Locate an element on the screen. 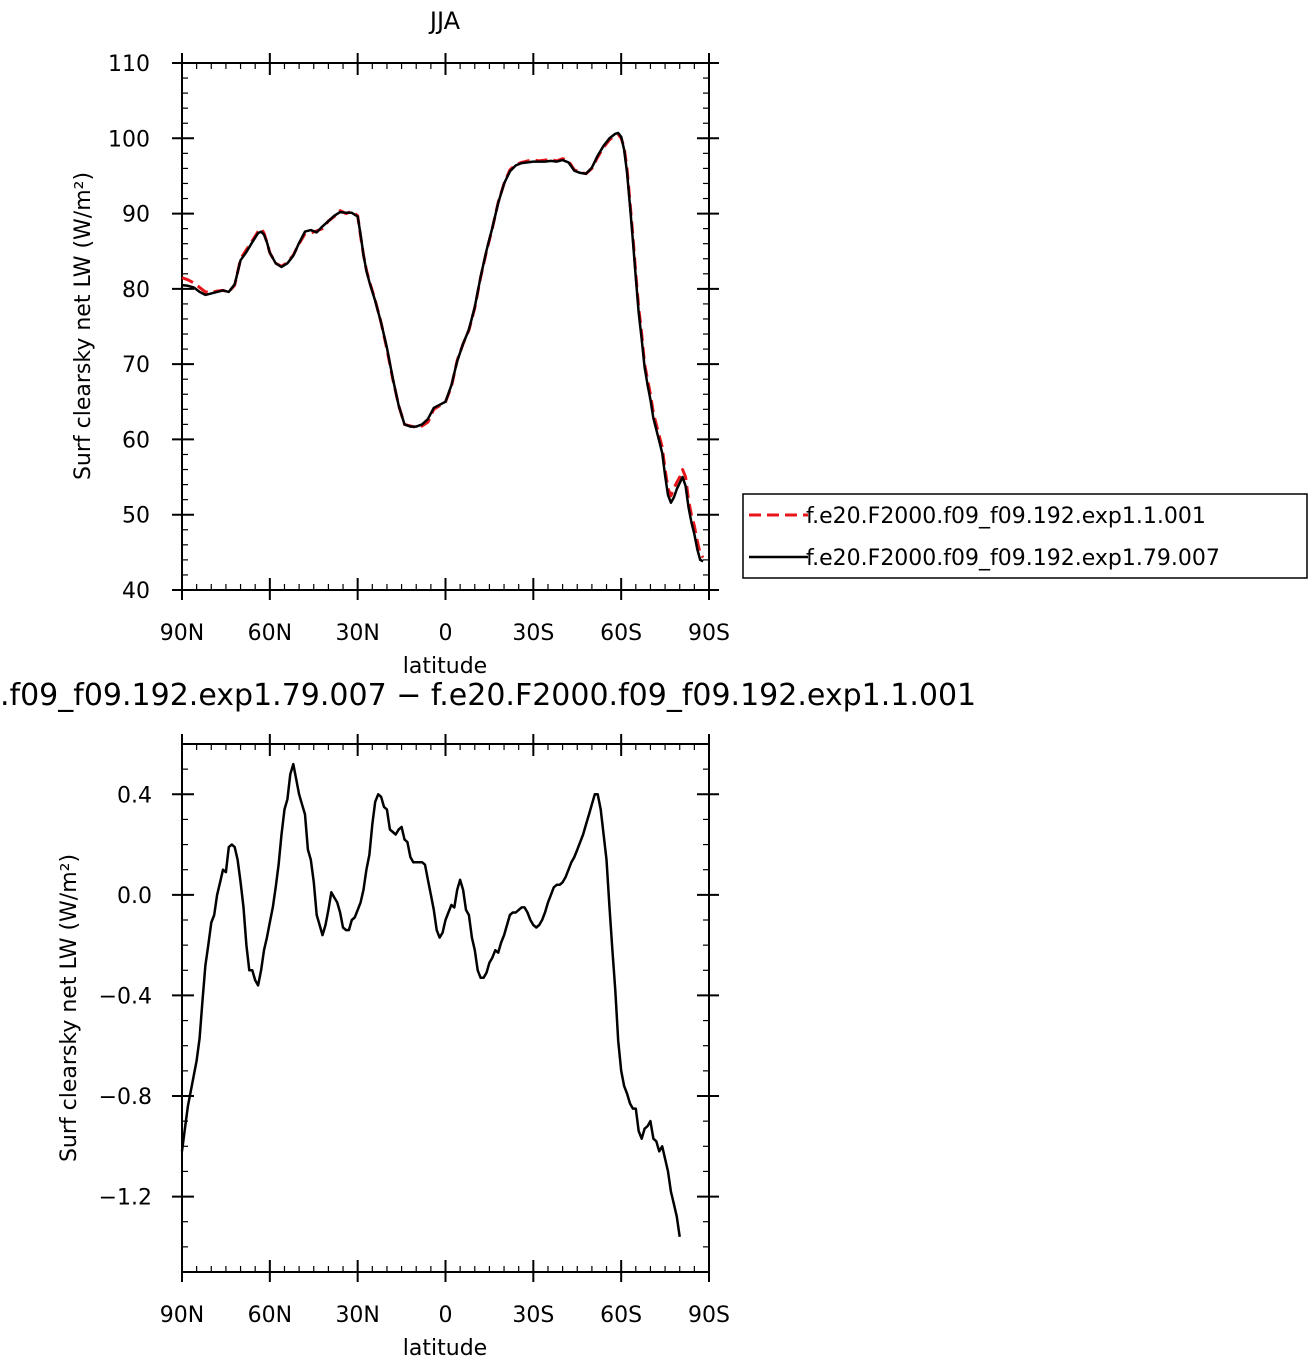  top-y-axis-label: Surf clearsky net LW (W/m²) is located at coordinates (83, 326).